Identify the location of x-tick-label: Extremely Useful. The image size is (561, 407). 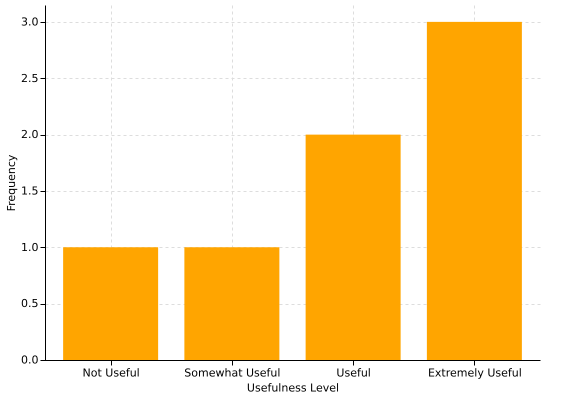
(475, 373).